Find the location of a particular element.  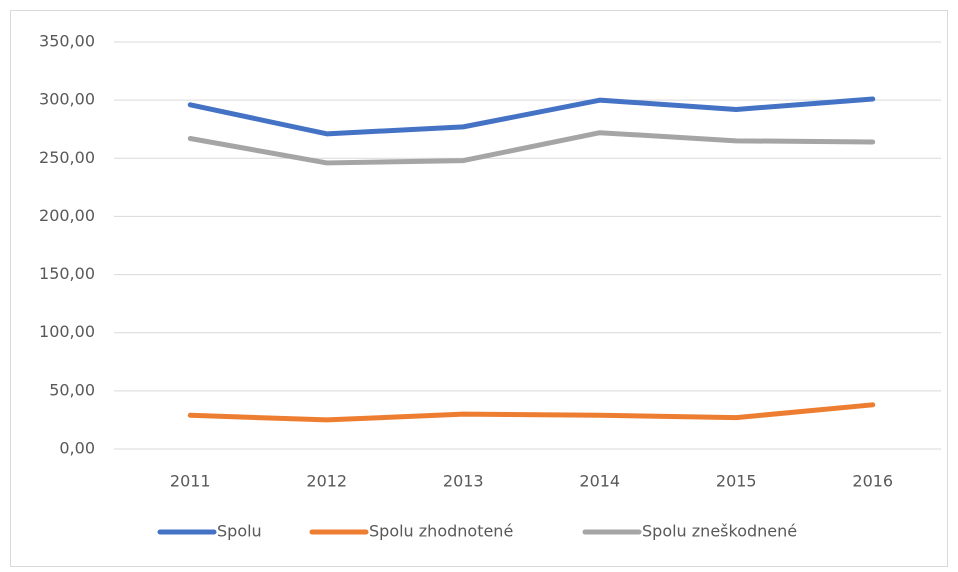

legend-label: Spolu zneškodnené is located at coordinates (719, 531).